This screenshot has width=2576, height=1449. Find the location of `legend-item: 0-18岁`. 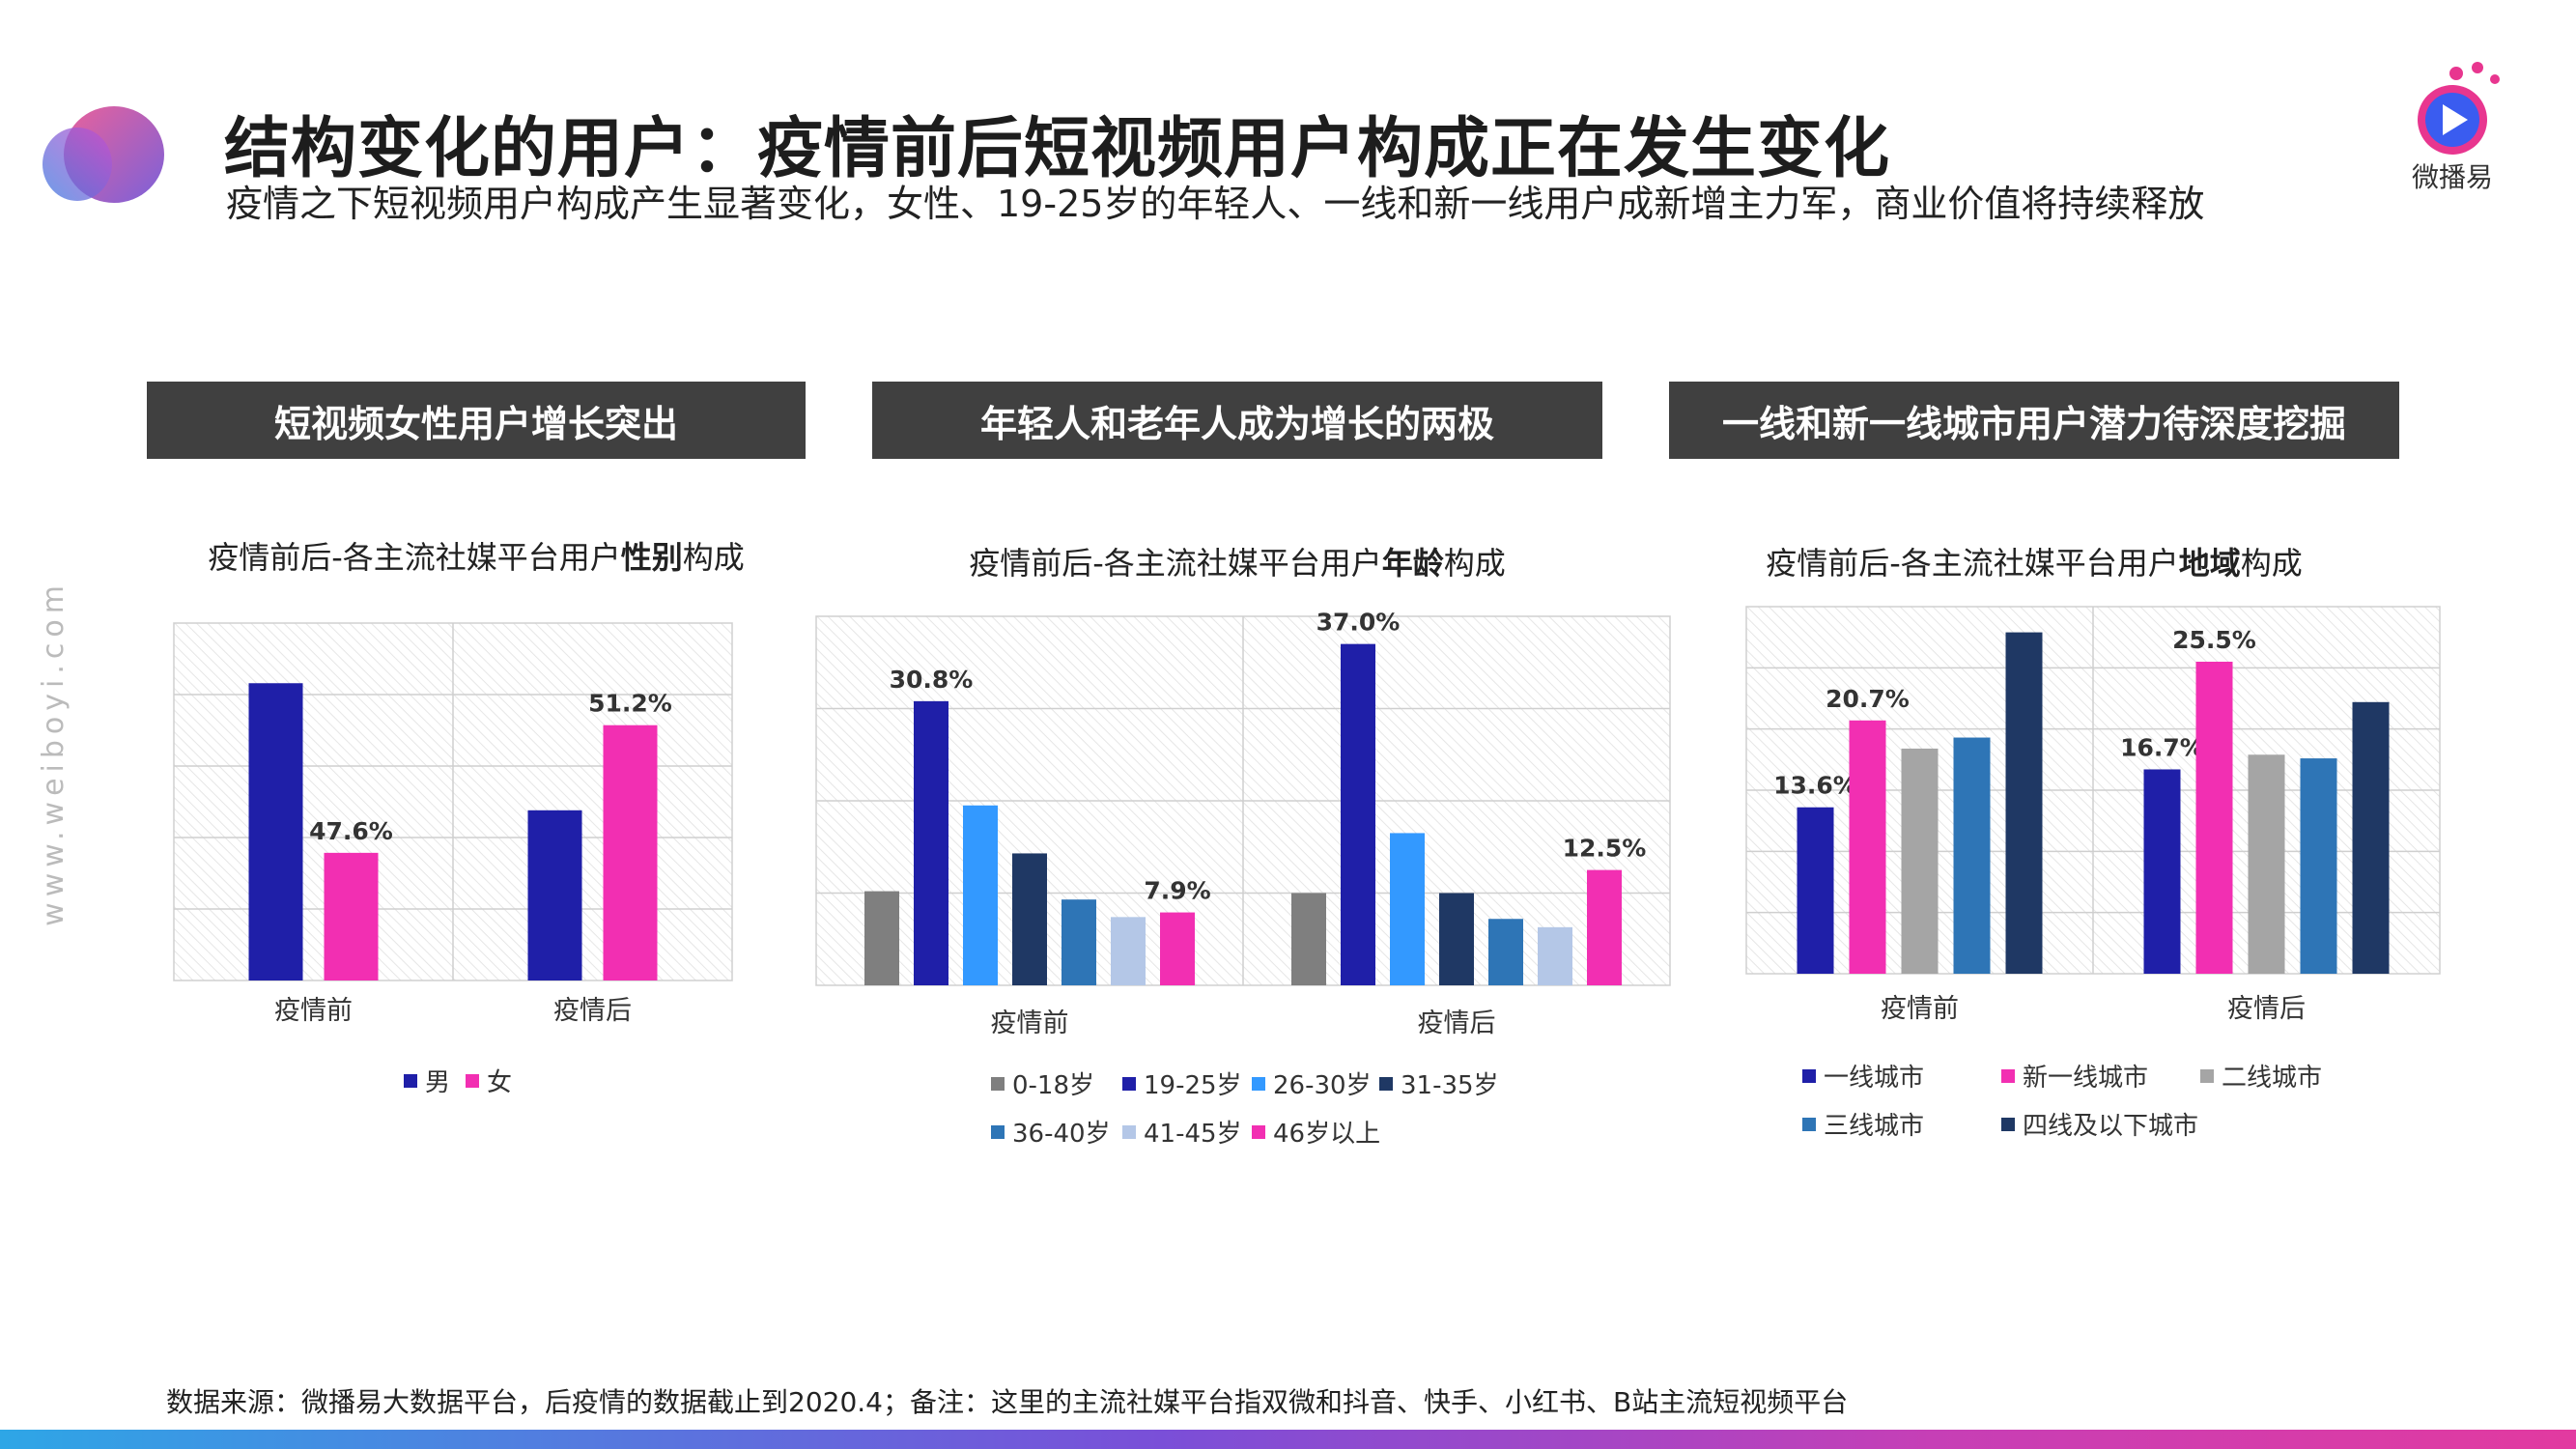

legend-item: 0-18岁 is located at coordinates (1042, 1083).